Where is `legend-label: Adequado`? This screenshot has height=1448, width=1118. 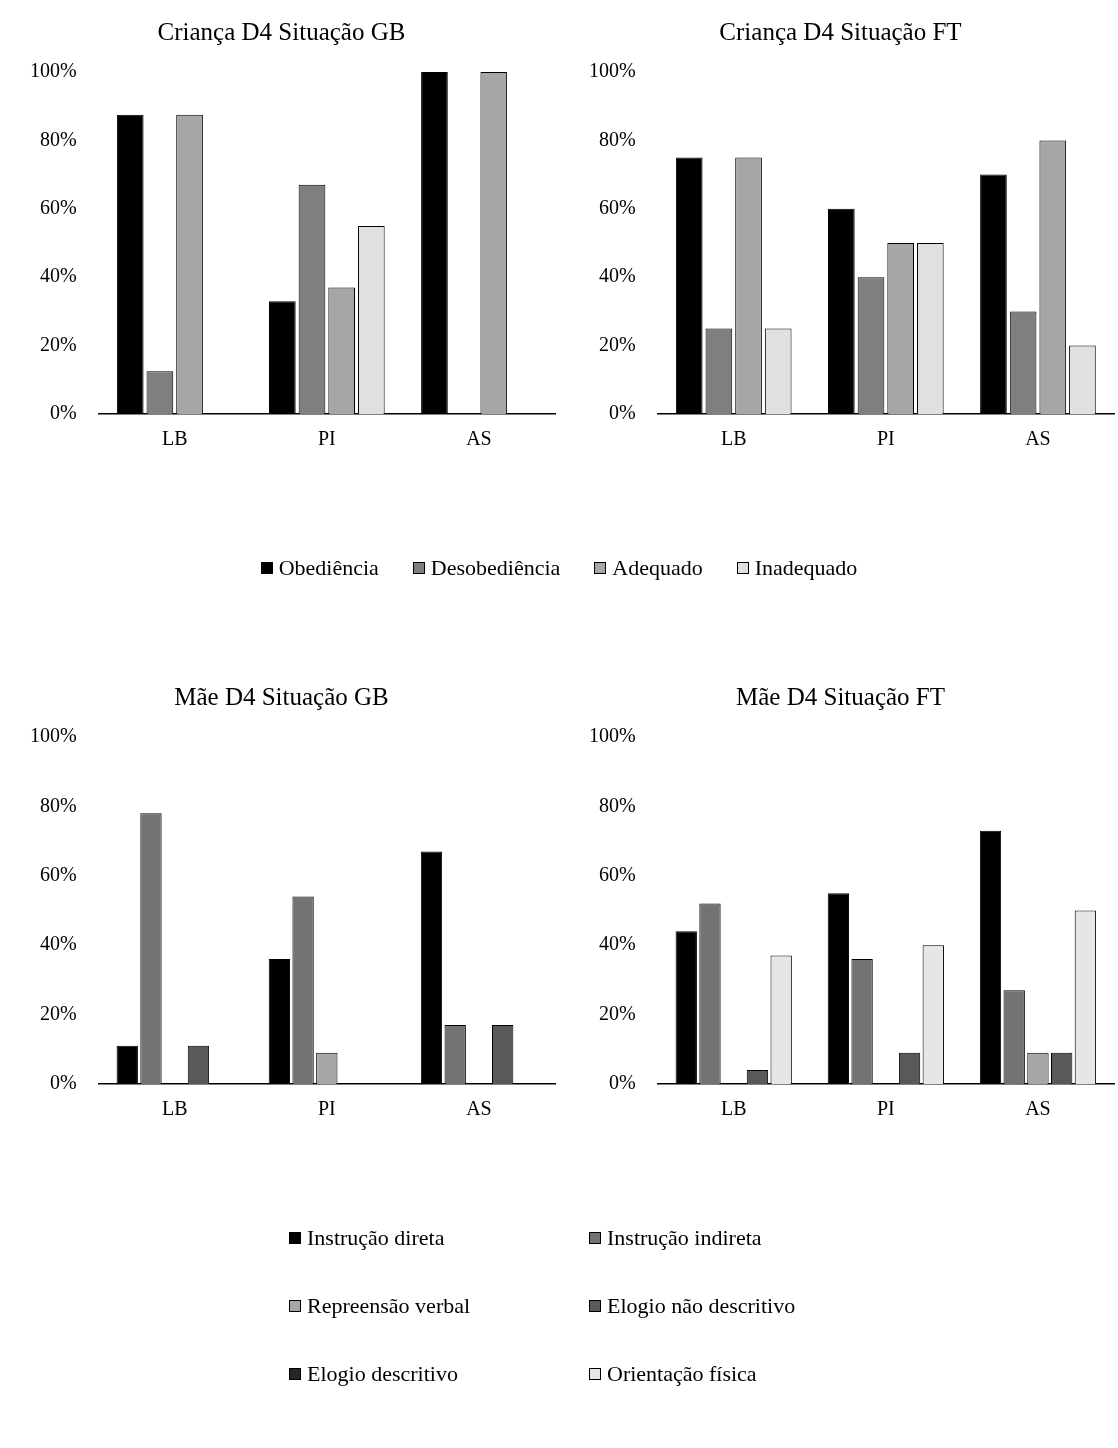 legend-label: Adequado is located at coordinates (657, 568).